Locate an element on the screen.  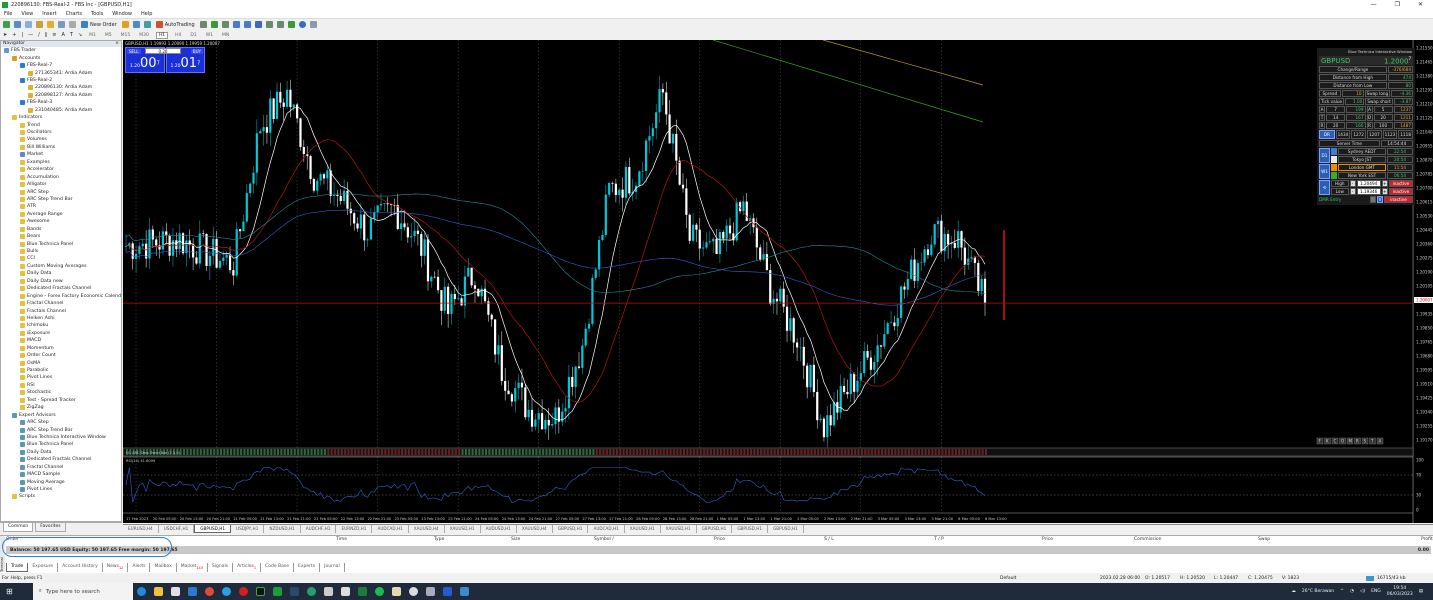
navigator-item: MACD is located at coordinates (61, 340).